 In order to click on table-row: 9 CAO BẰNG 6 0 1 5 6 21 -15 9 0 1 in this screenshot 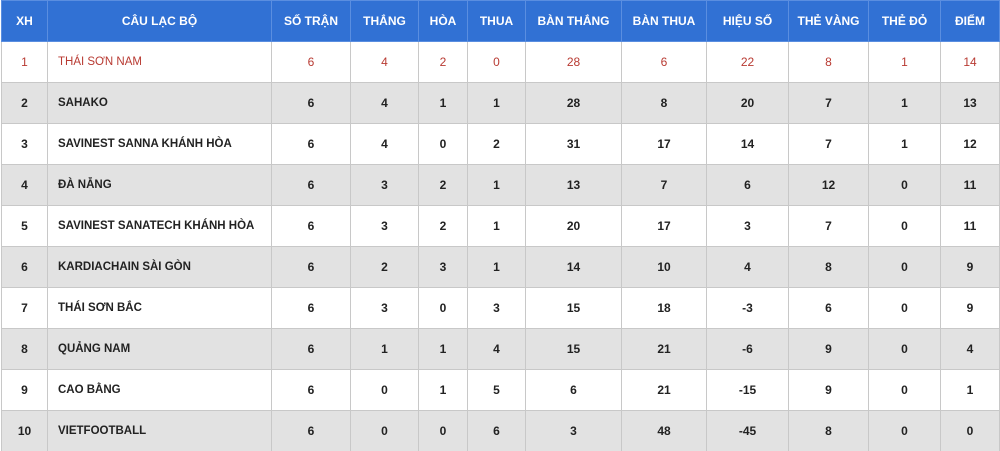, I will do `click(500, 390)`.